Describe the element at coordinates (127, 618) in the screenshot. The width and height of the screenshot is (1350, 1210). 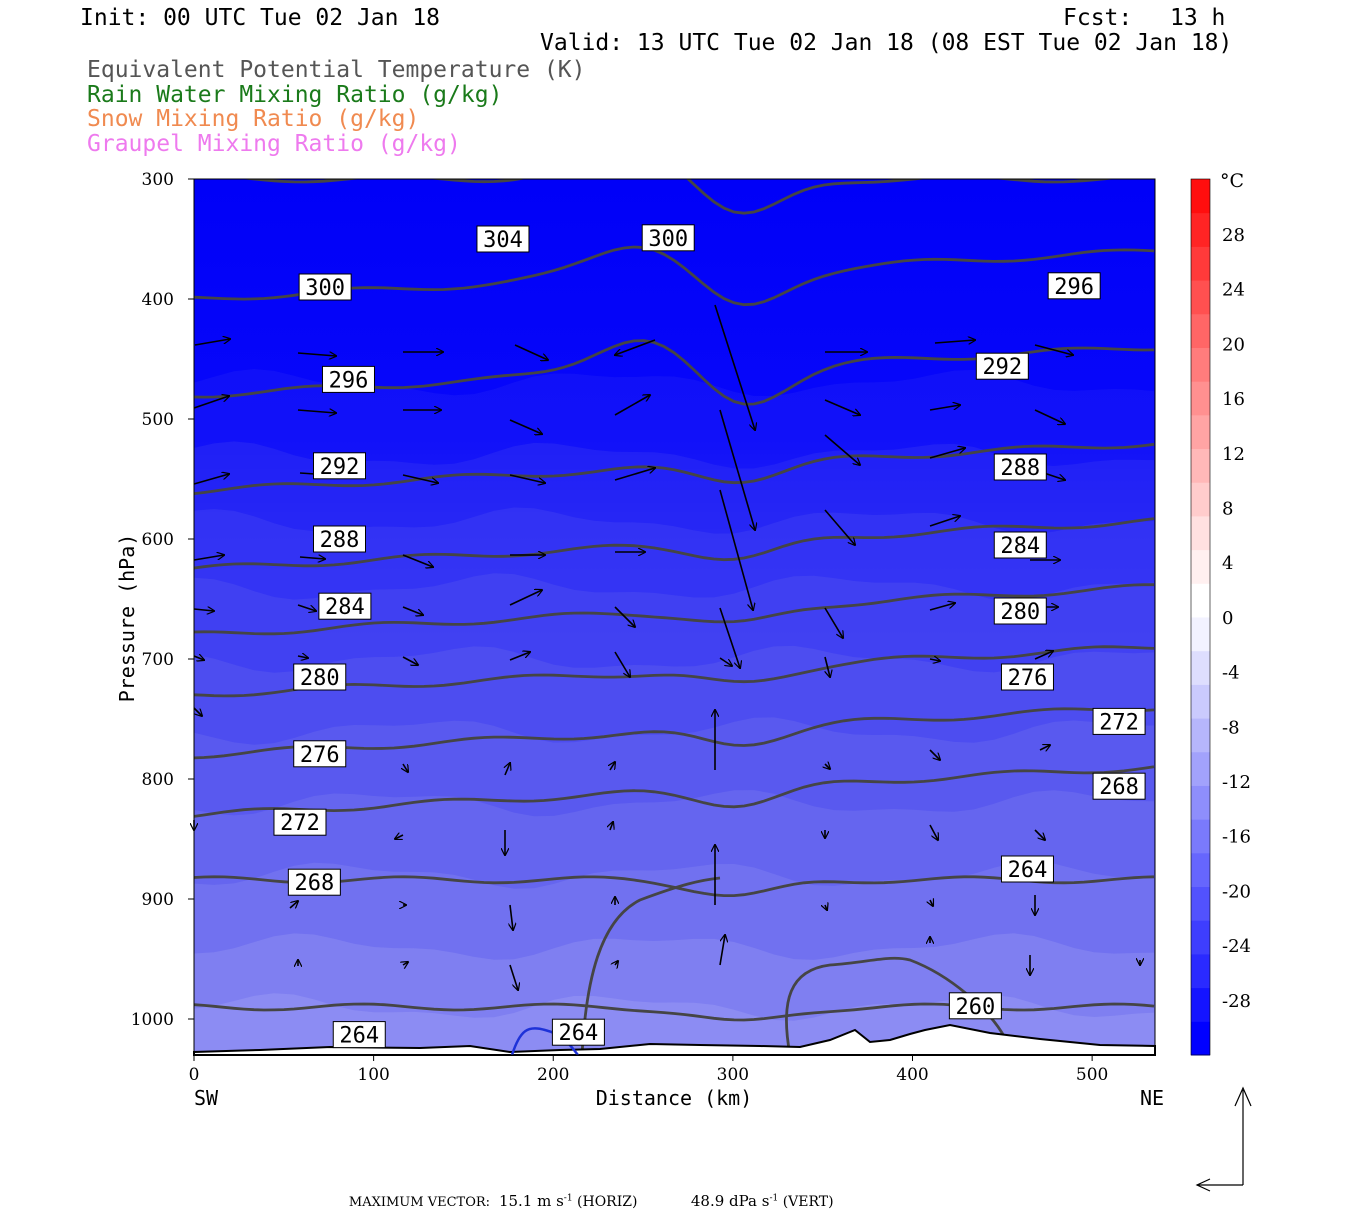
I see `y-axis-label: Pressure (hPa)` at that location.